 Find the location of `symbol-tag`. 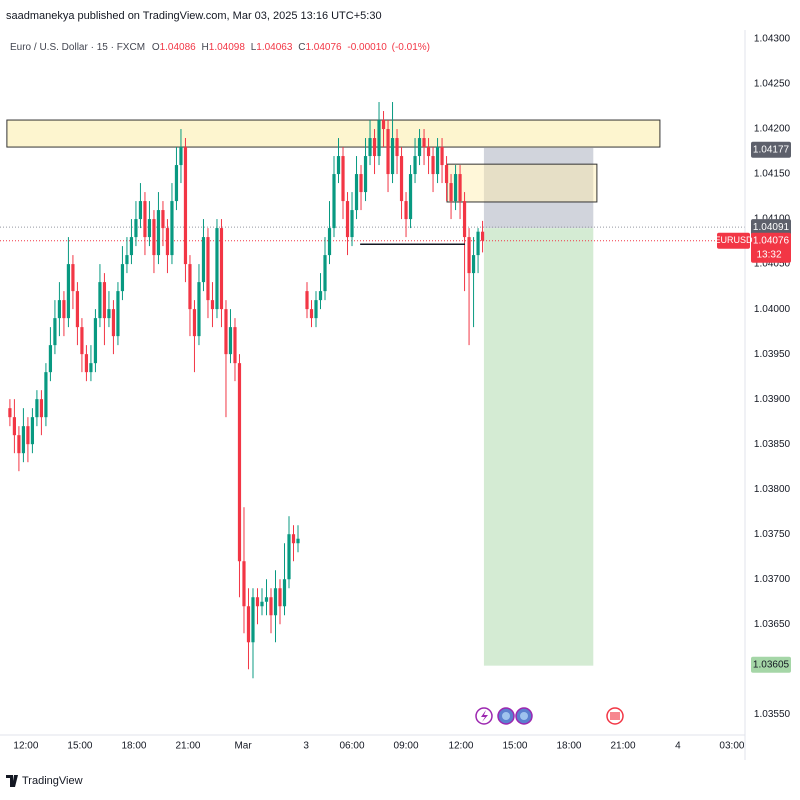

symbol-tag is located at coordinates (733, 240).